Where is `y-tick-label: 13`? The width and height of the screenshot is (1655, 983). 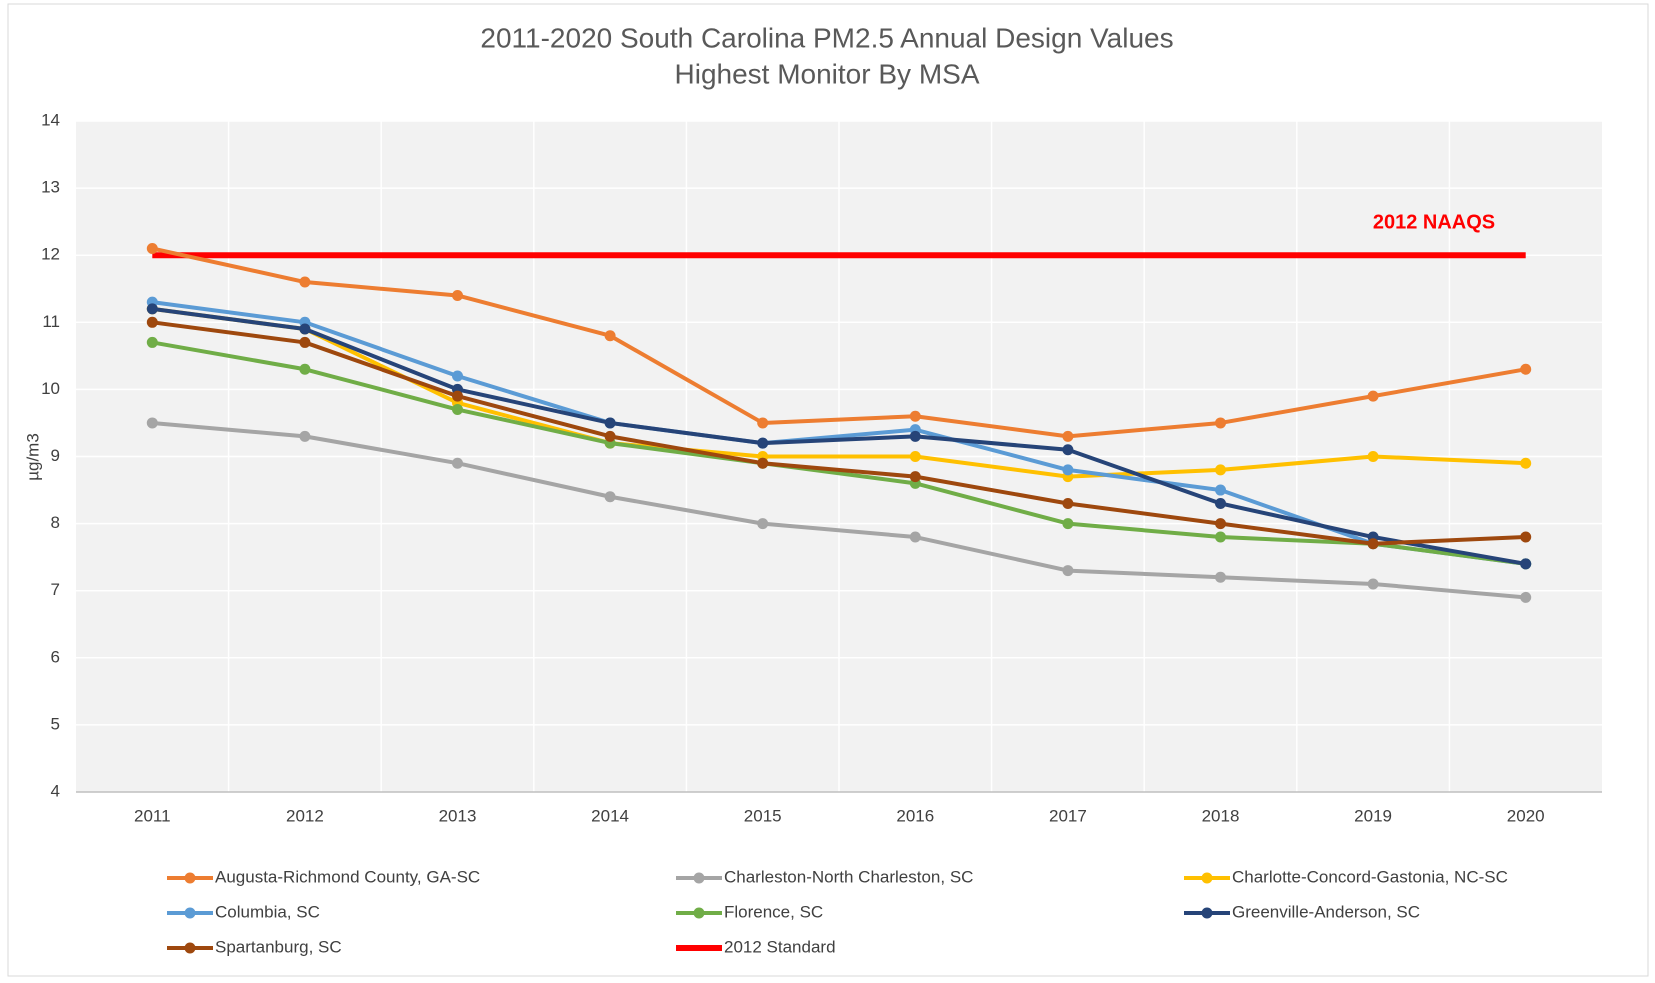
y-tick-label: 13 is located at coordinates (50, 187).